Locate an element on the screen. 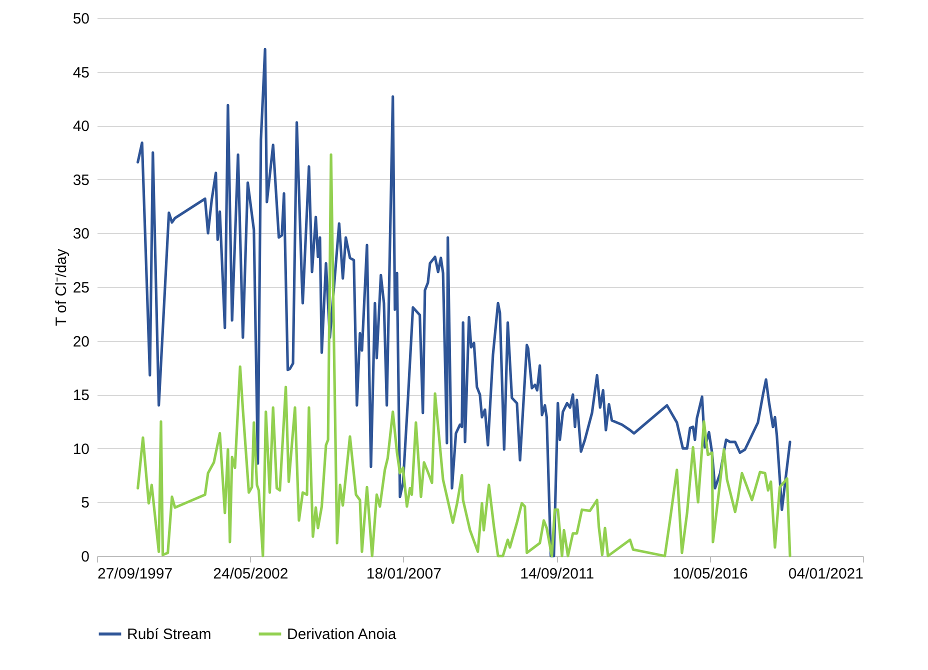 This screenshot has width=928, height=670. y-tick-label: 0 is located at coordinates (85, 557).